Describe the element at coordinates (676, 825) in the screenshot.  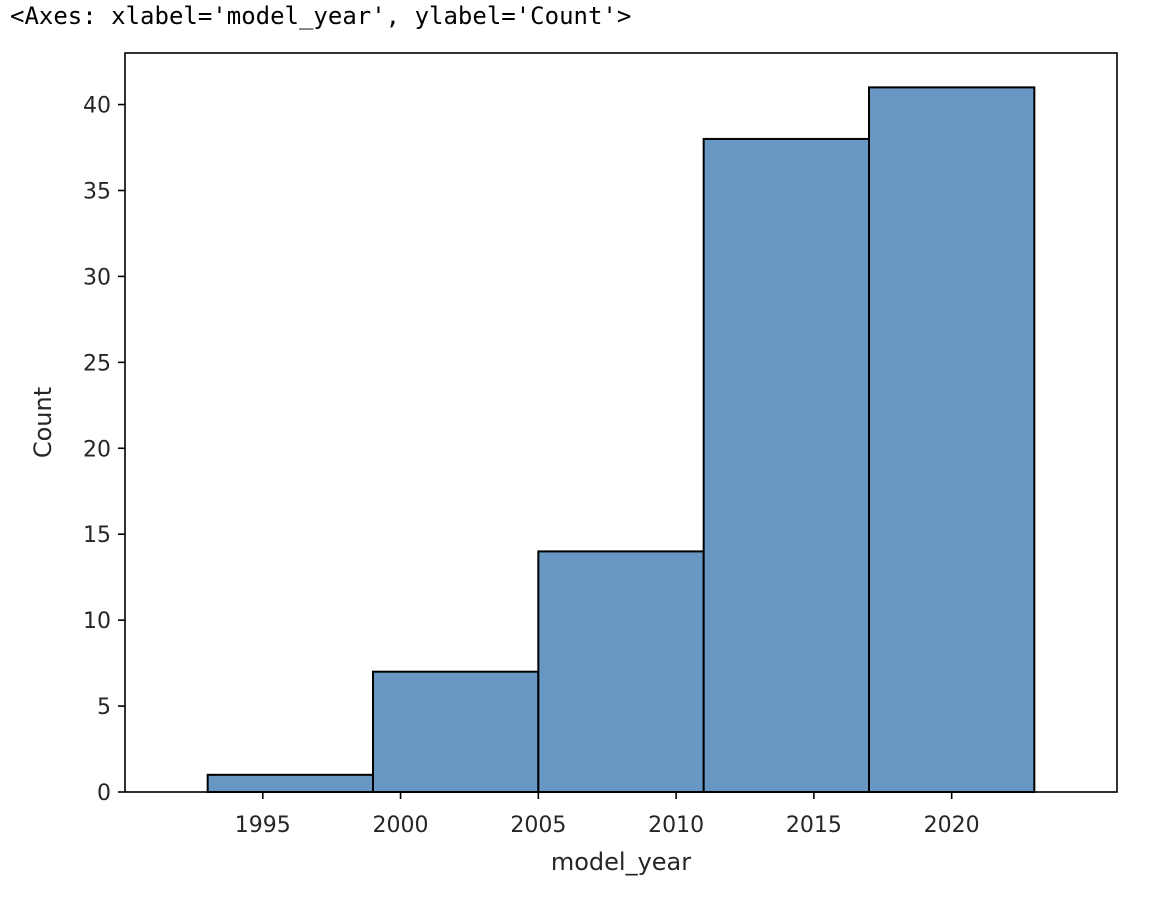
I see `x-tick-label: 2010` at that location.